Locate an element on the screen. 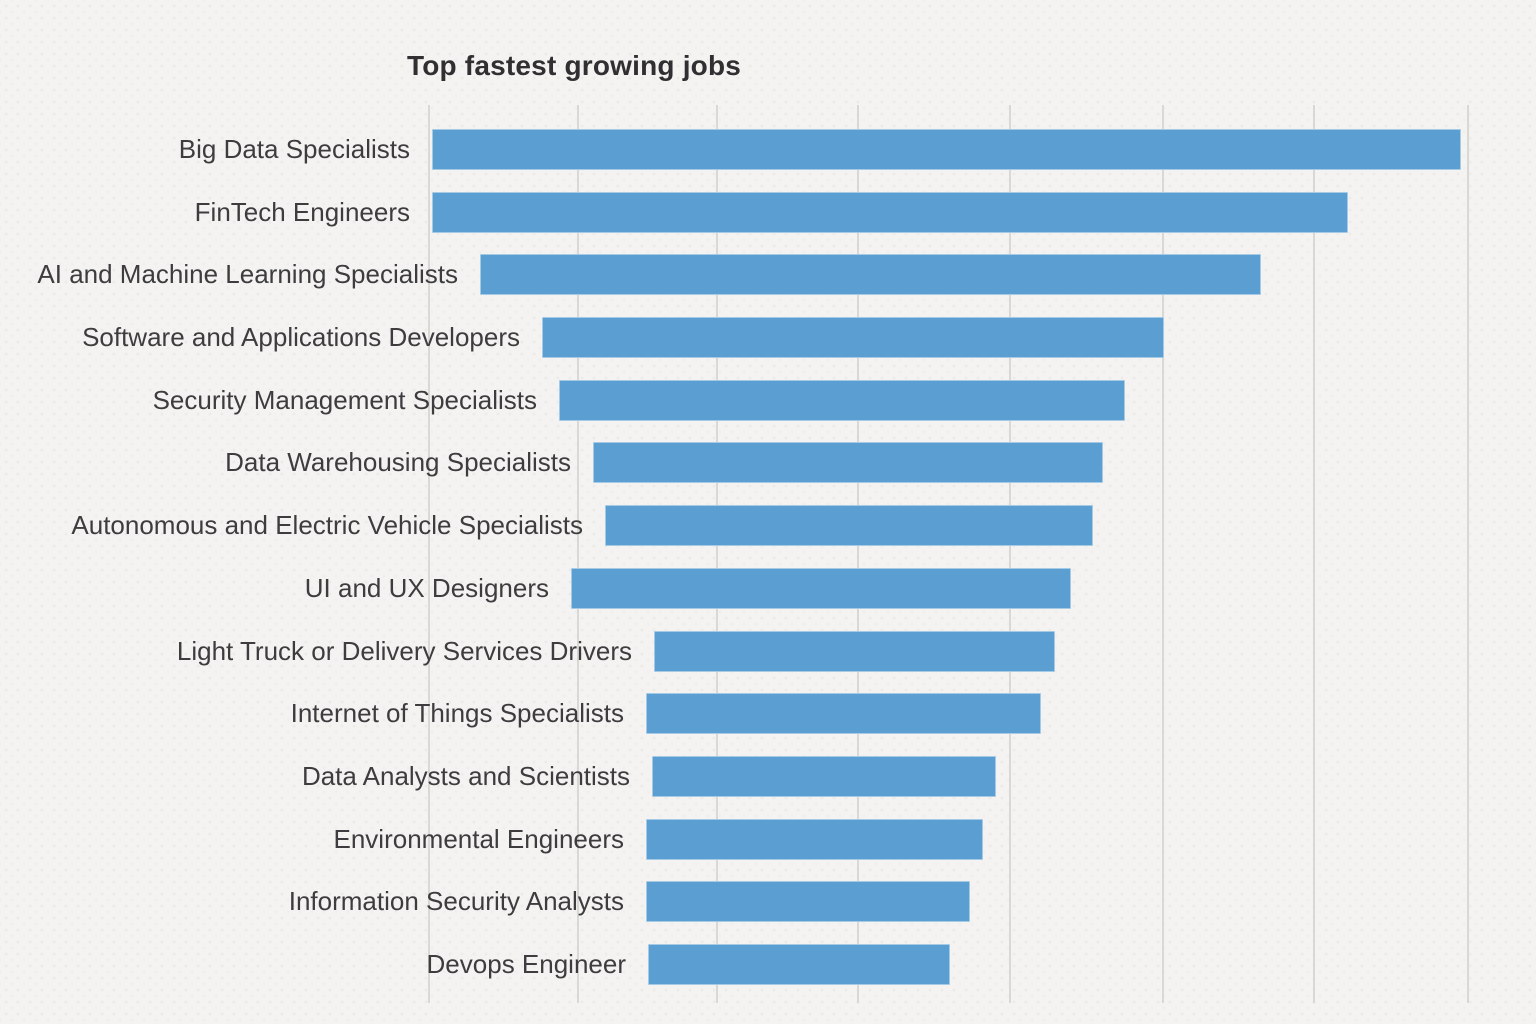 The image size is (1536, 1024). category-label-ui-and-ux-designers: UI and UX Designers is located at coordinates (426, 587).